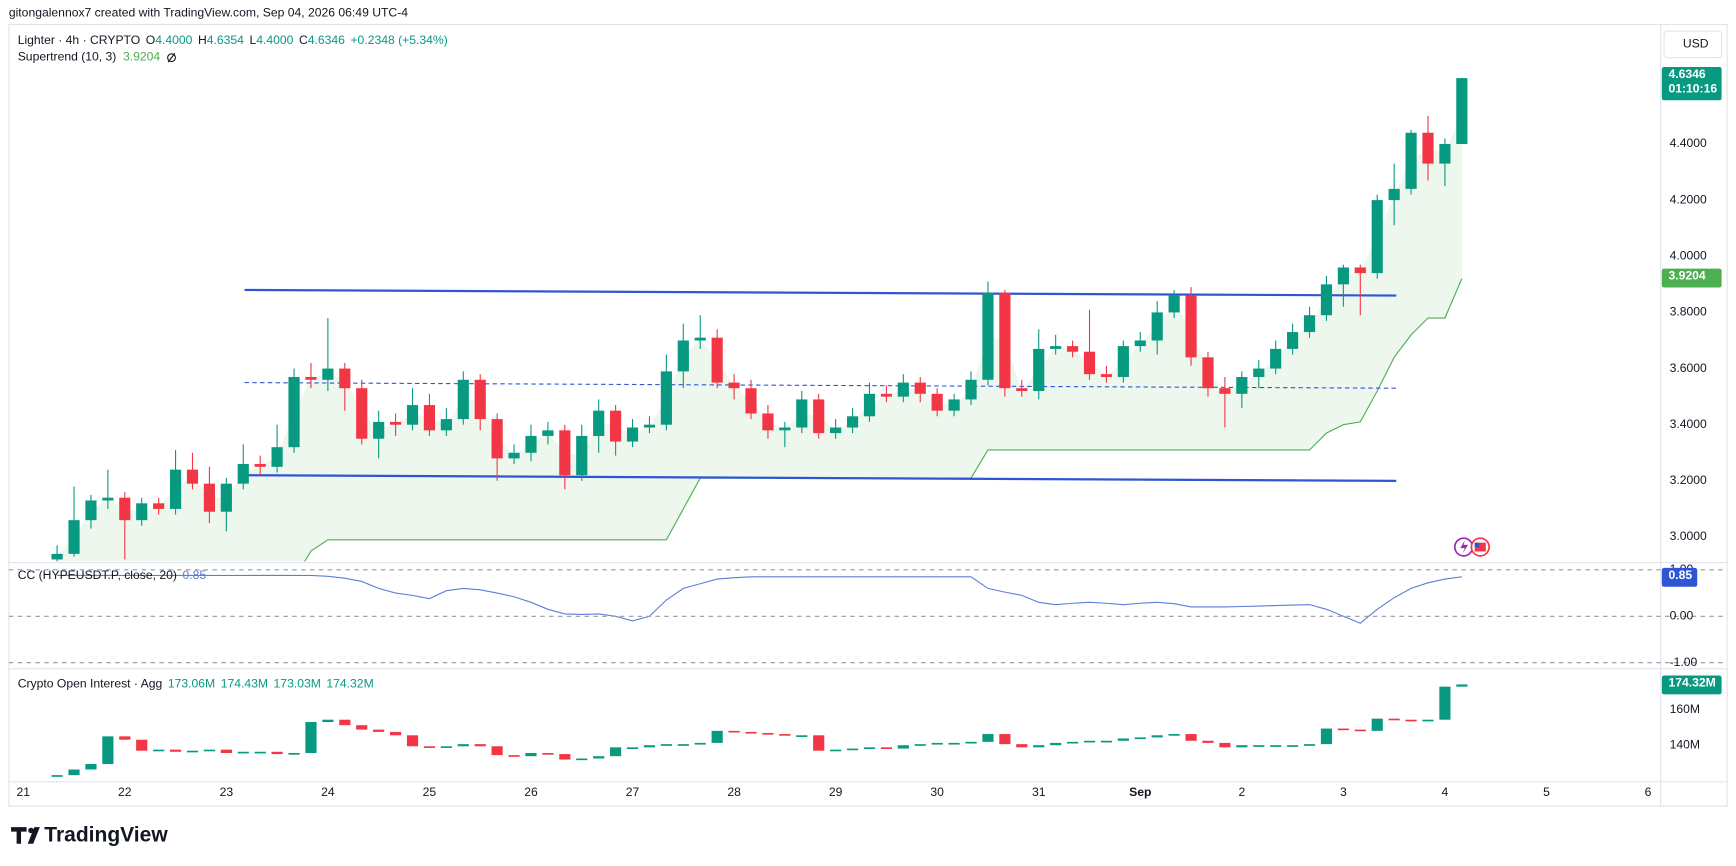 This screenshot has width=1736, height=866. What do you see at coordinates (1688, 536) in the screenshot?
I see `y-tick-label: 3.0000` at bounding box center [1688, 536].